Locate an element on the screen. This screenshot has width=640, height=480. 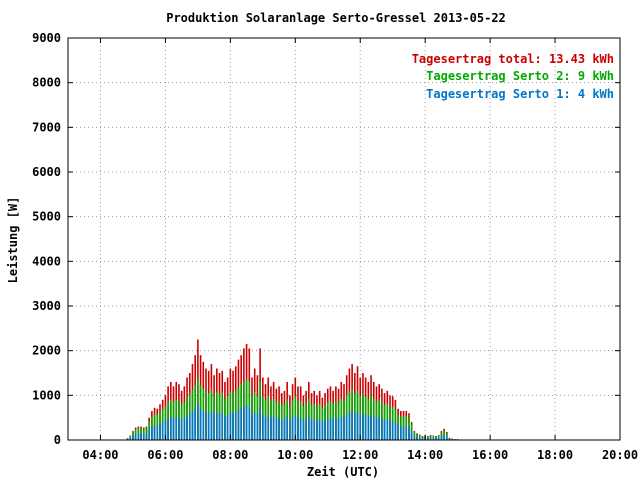
y-tick-label: 9000 is located at coordinates (46, 38).